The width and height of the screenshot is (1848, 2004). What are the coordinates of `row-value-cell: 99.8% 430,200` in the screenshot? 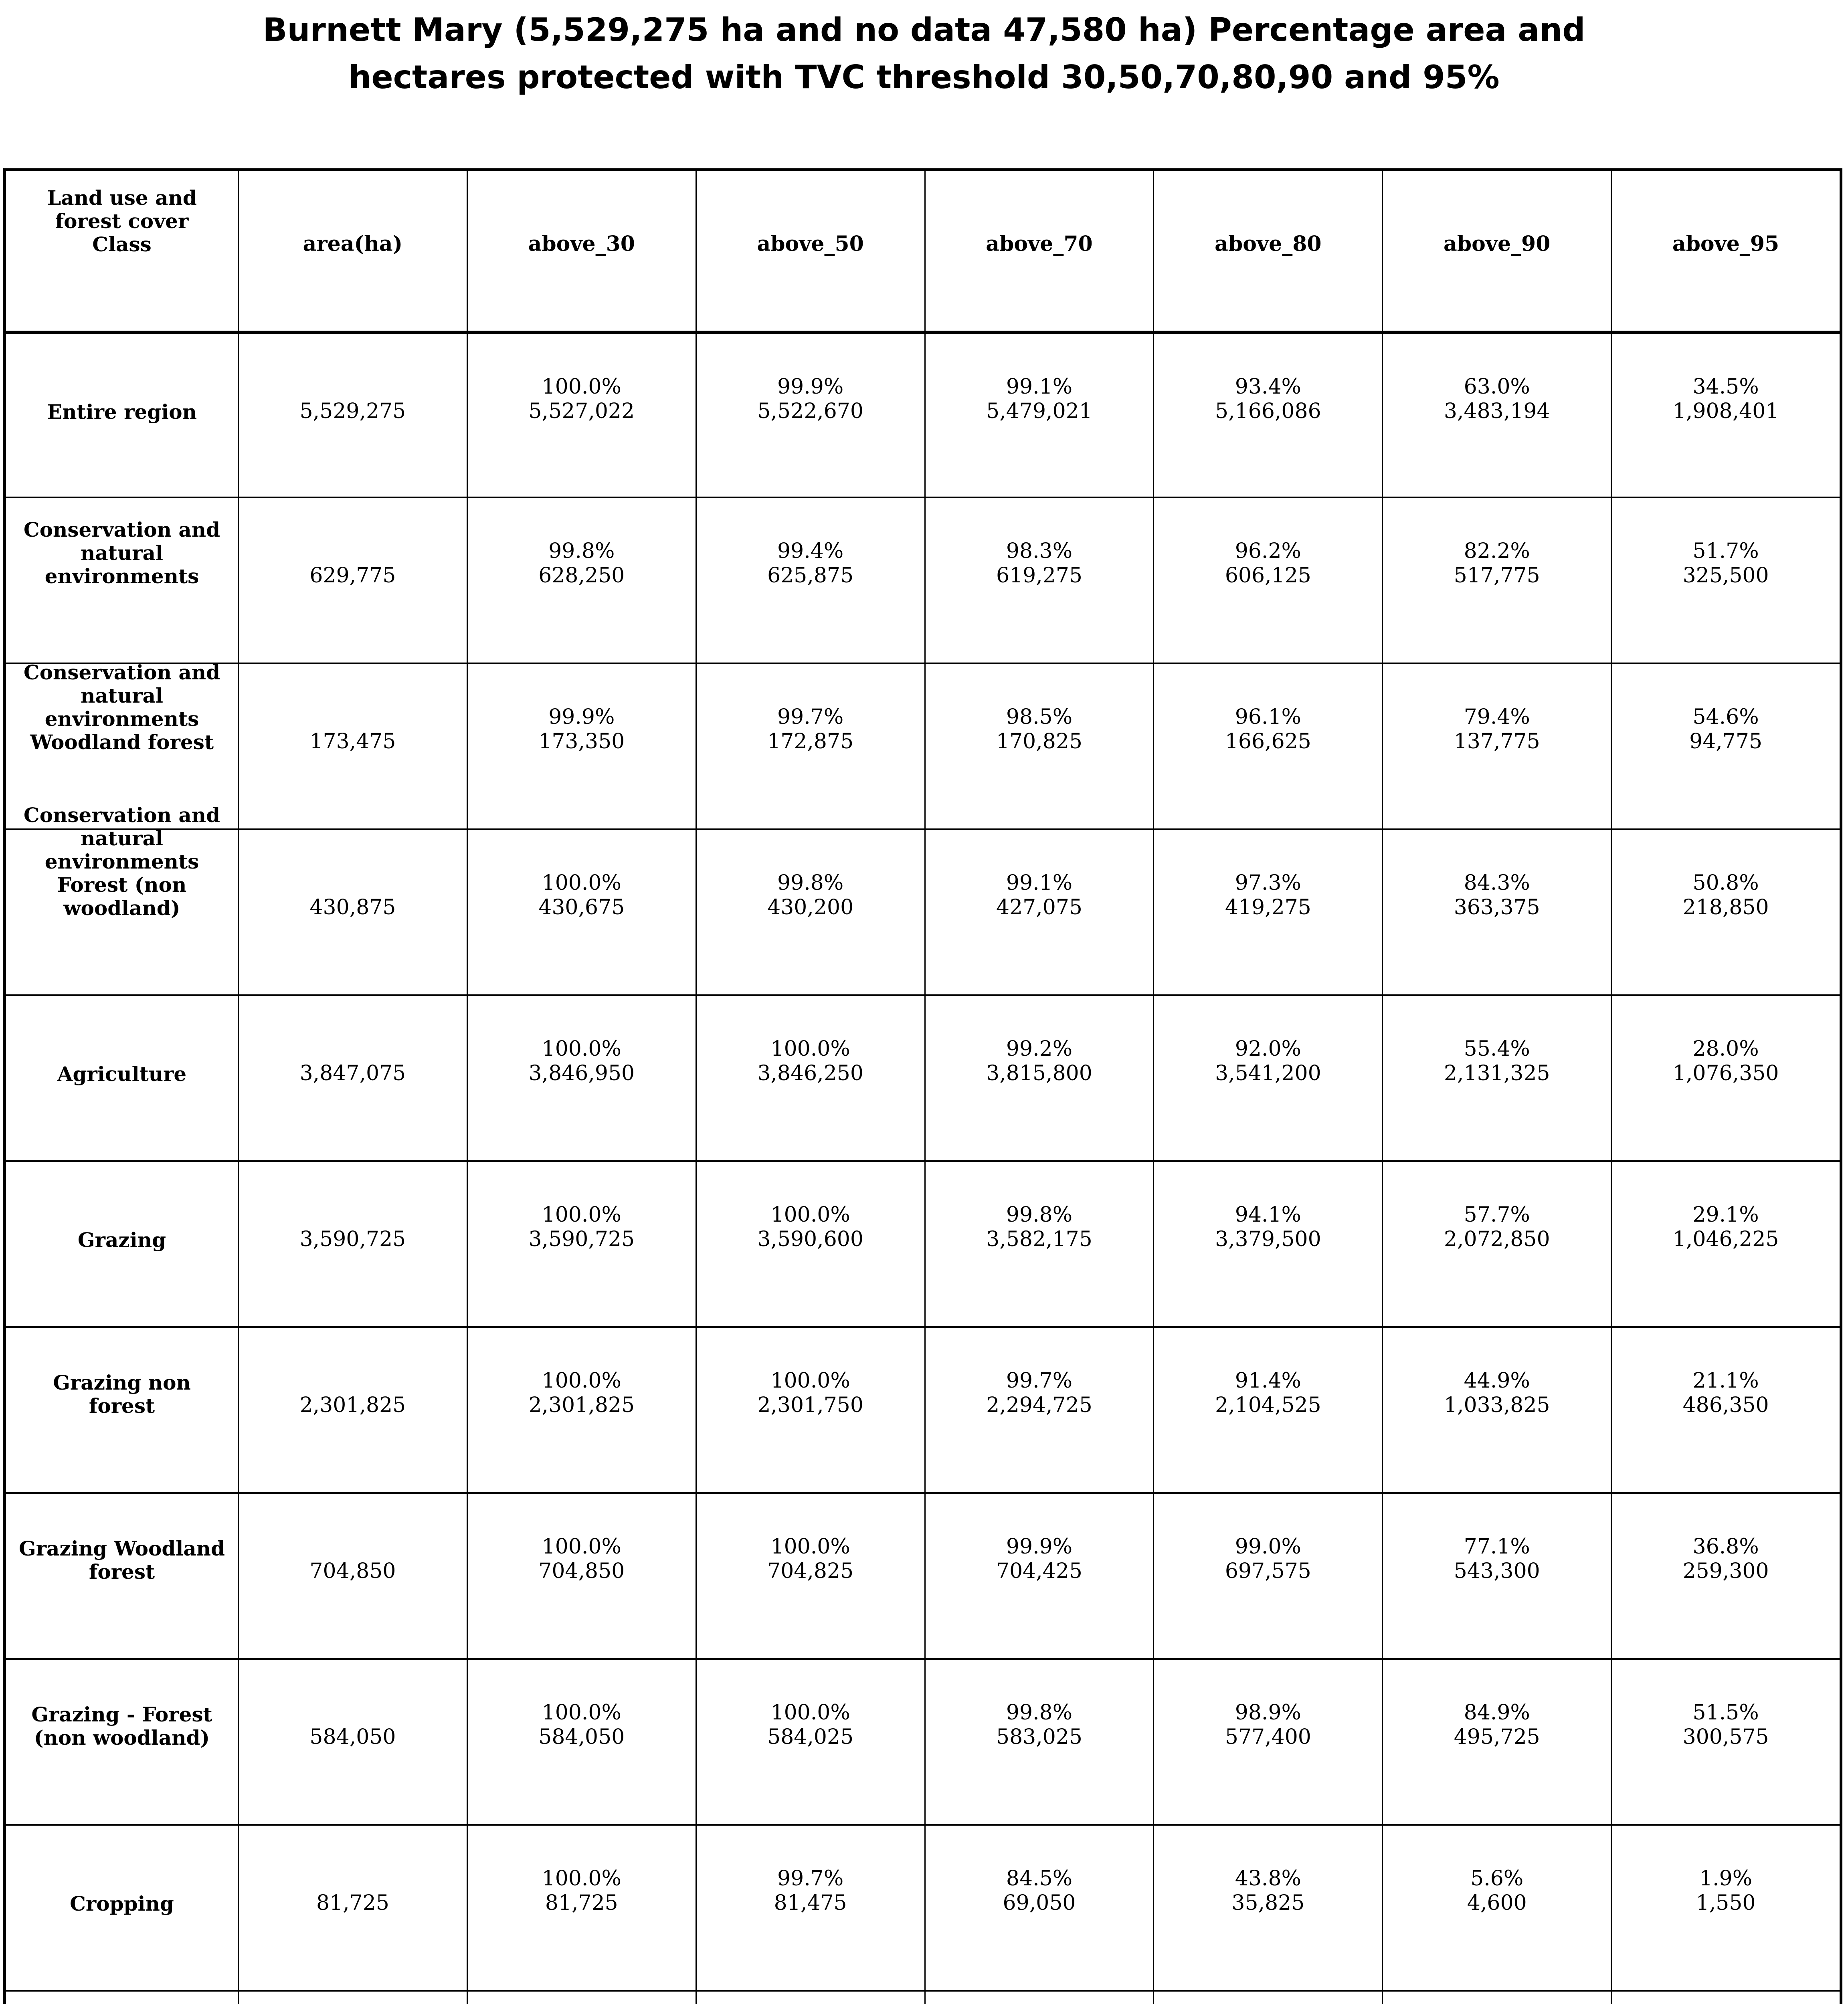 It's located at (809, 912).